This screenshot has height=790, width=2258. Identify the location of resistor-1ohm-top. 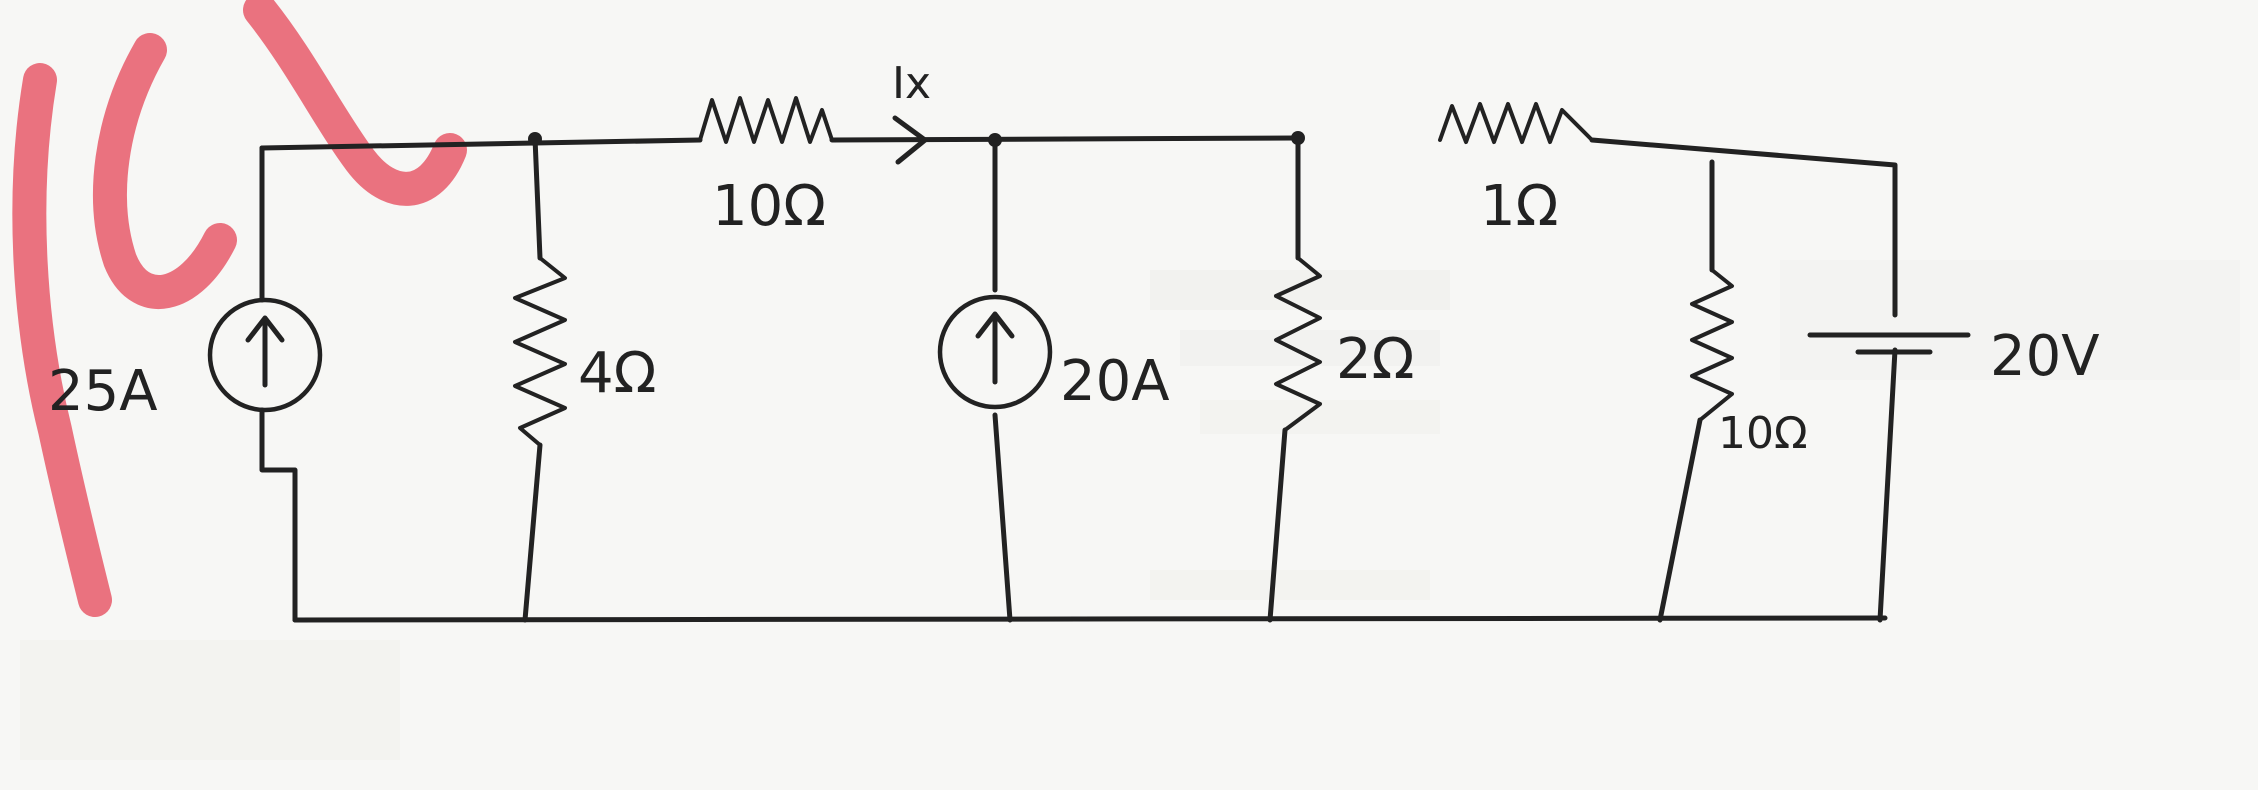
(1516, 123).